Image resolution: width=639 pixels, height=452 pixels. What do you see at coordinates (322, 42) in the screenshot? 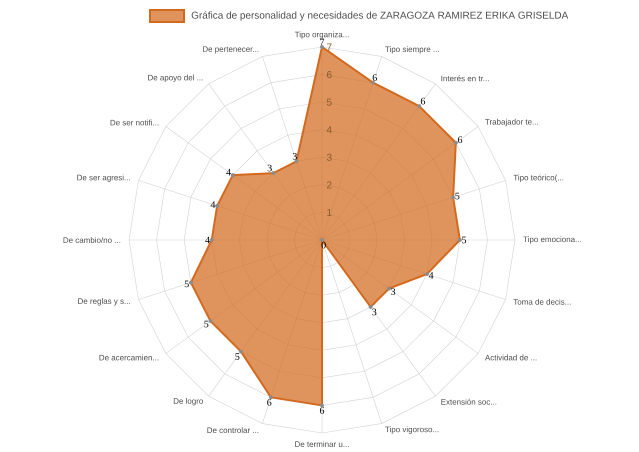
I see `data-label: 7` at bounding box center [322, 42].